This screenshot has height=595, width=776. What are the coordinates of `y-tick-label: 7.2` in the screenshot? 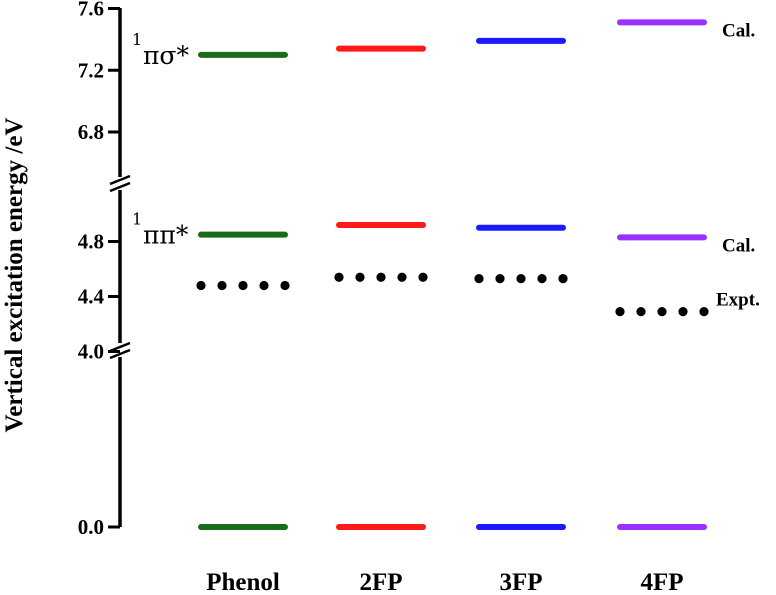 It's located at (91, 70).